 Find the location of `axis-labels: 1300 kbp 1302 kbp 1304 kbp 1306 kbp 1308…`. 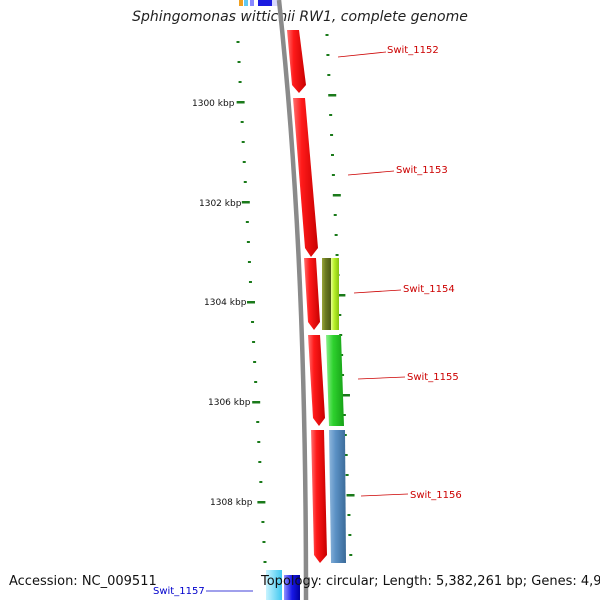

axis-labels: 1300 kbp 1302 kbp 1304 kbp 1306 kbp 1308… is located at coordinates (222, 303).